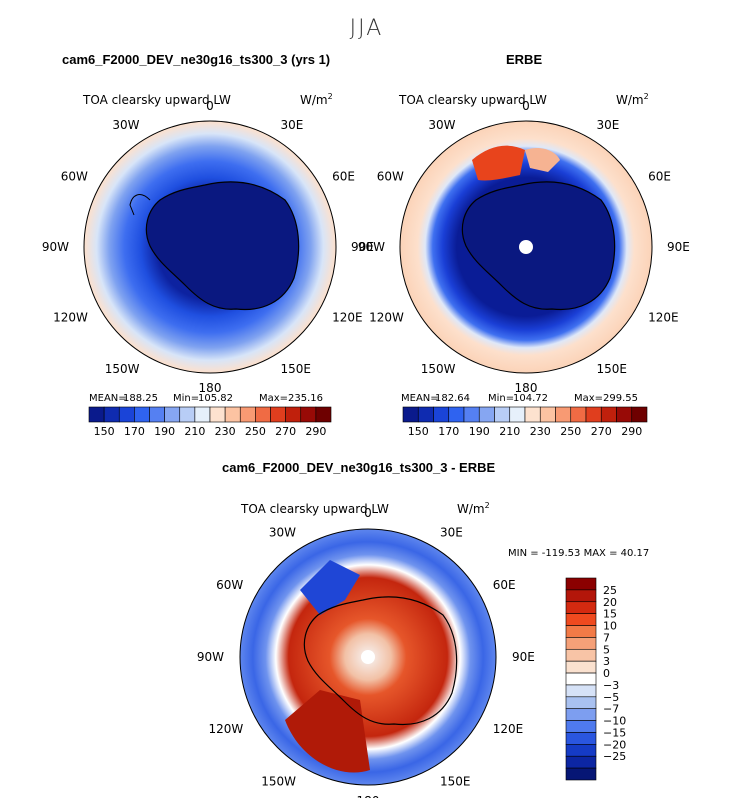  I want to click on diff-colorbar-label-6: 3, so click(606, 661).